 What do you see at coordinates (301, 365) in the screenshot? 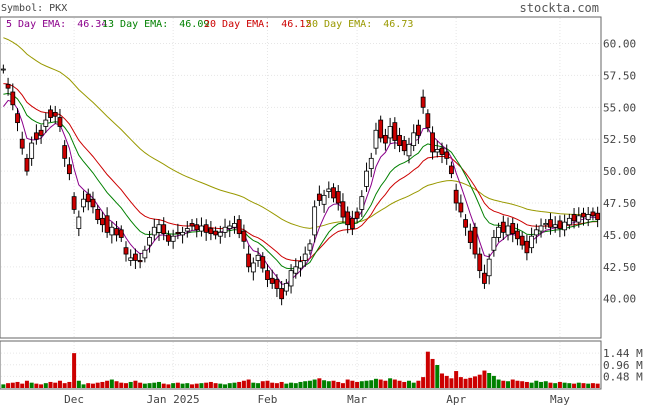
I see `volume-panel-frame` at bounding box center [301, 365].